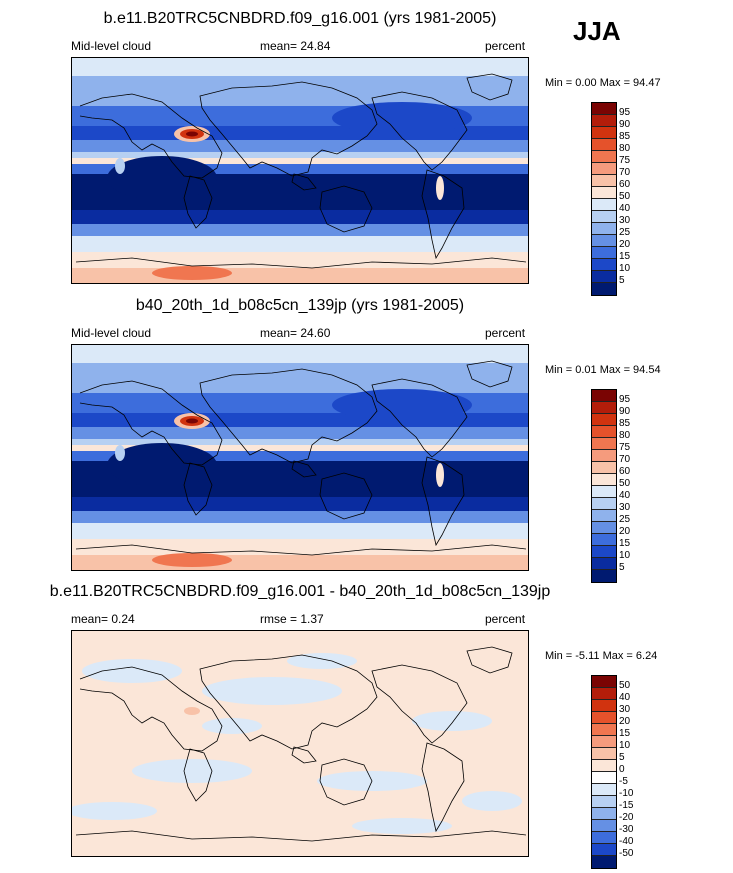  What do you see at coordinates (626, 829) in the screenshot?
I see `colorbar-tick-label: -30` at bounding box center [626, 829].